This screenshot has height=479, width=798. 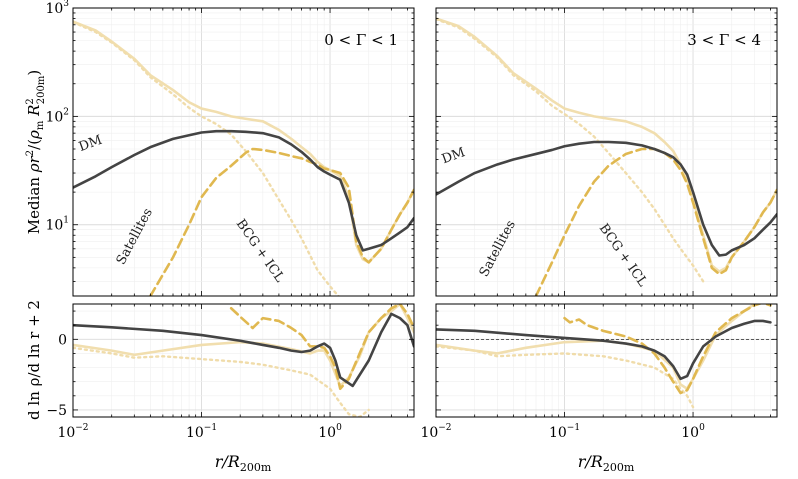 I want to click on panel-bottom-left: 10⁻² 10⁻¹ 100 −5 0, so click(x=230, y=372).